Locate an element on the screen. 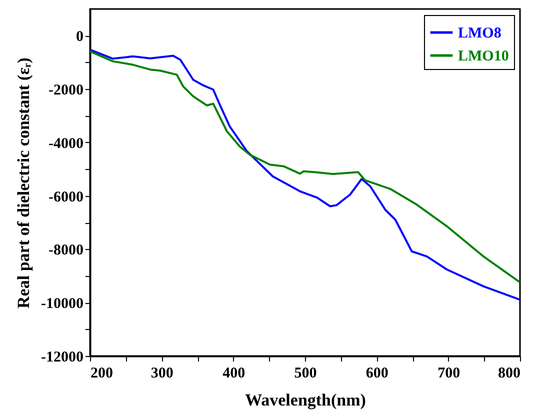  x-tick-label: 500 is located at coordinates (305, 374).